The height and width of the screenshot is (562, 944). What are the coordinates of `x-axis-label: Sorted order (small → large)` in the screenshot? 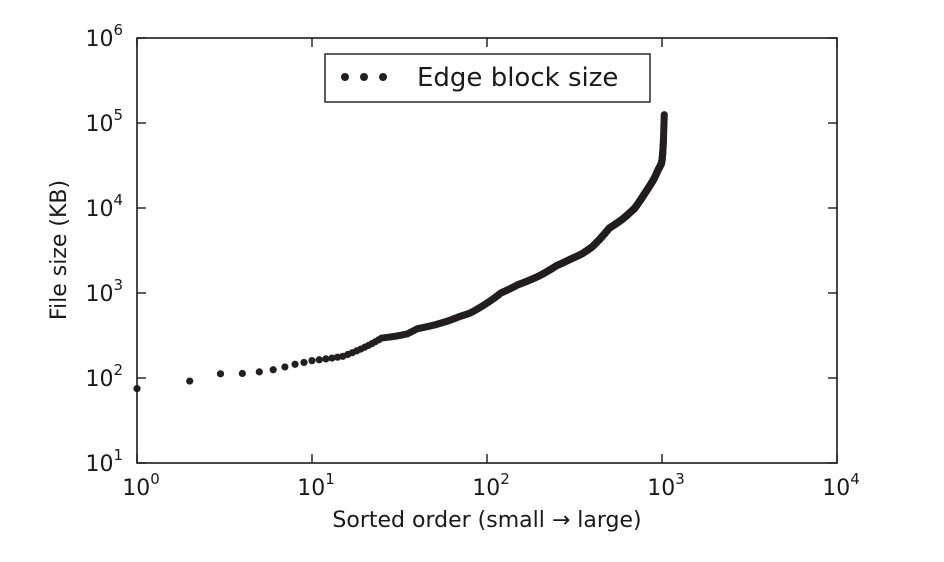 It's located at (486, 520).